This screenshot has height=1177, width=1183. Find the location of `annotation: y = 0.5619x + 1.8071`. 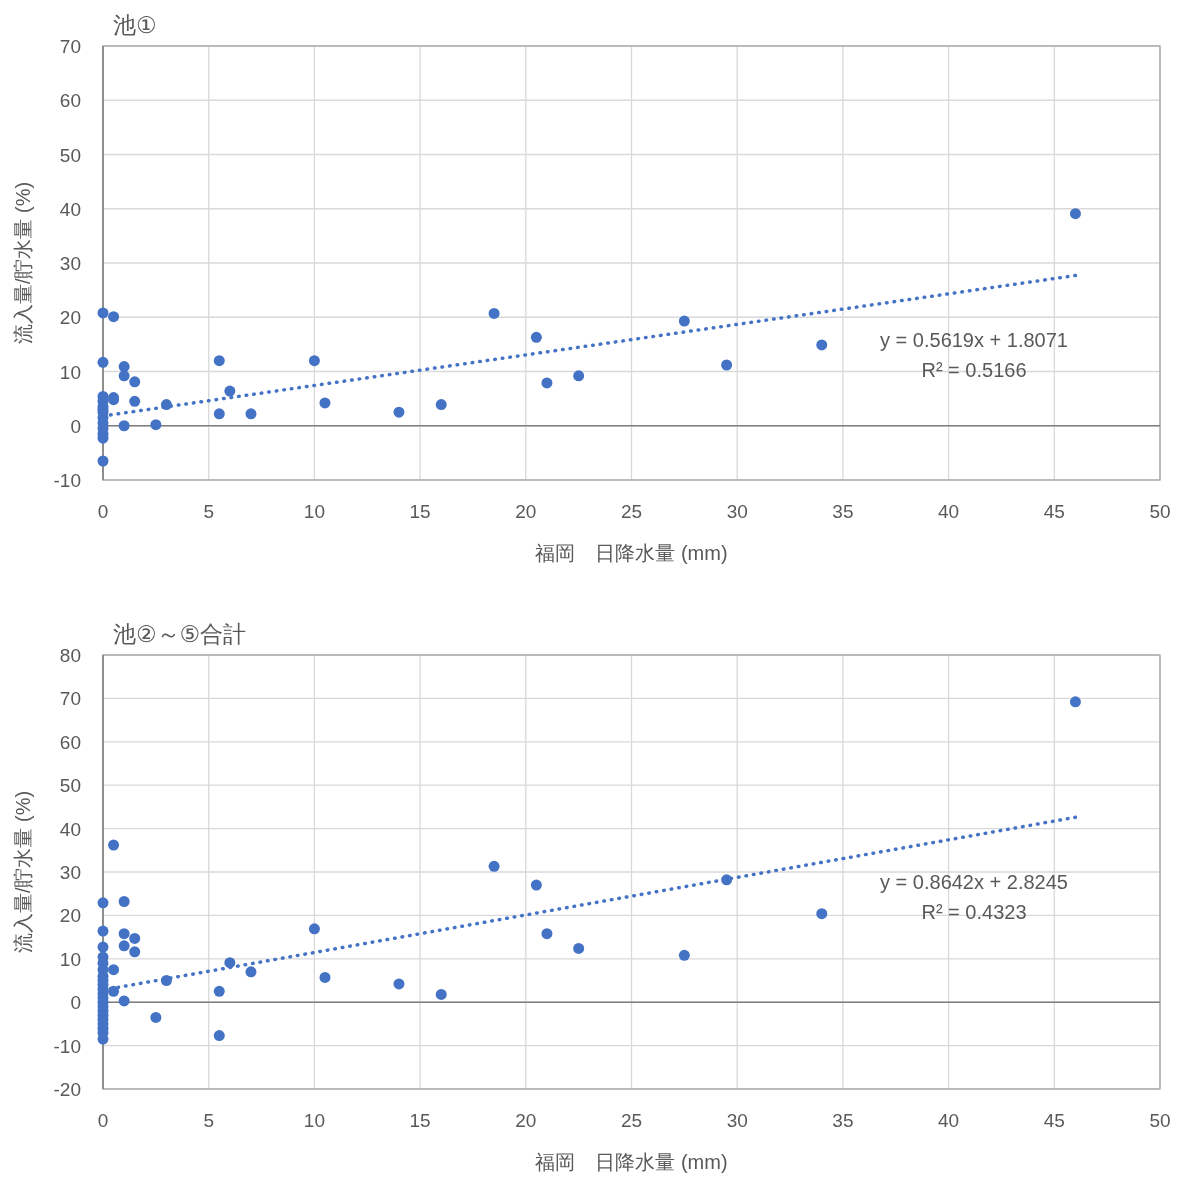

annotation: y = 0.5619x + 1.8071 is located at coordinates (974, 340).